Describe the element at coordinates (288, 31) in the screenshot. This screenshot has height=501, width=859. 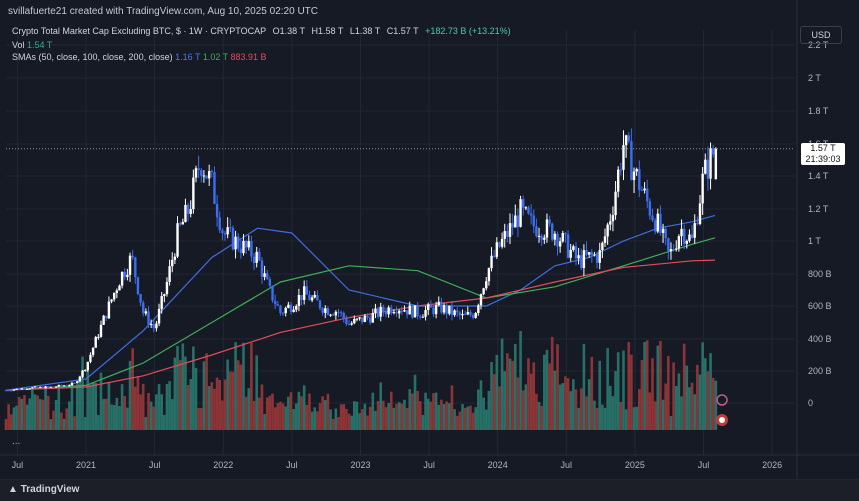
I see `open-value: O1.38 T` at that location.